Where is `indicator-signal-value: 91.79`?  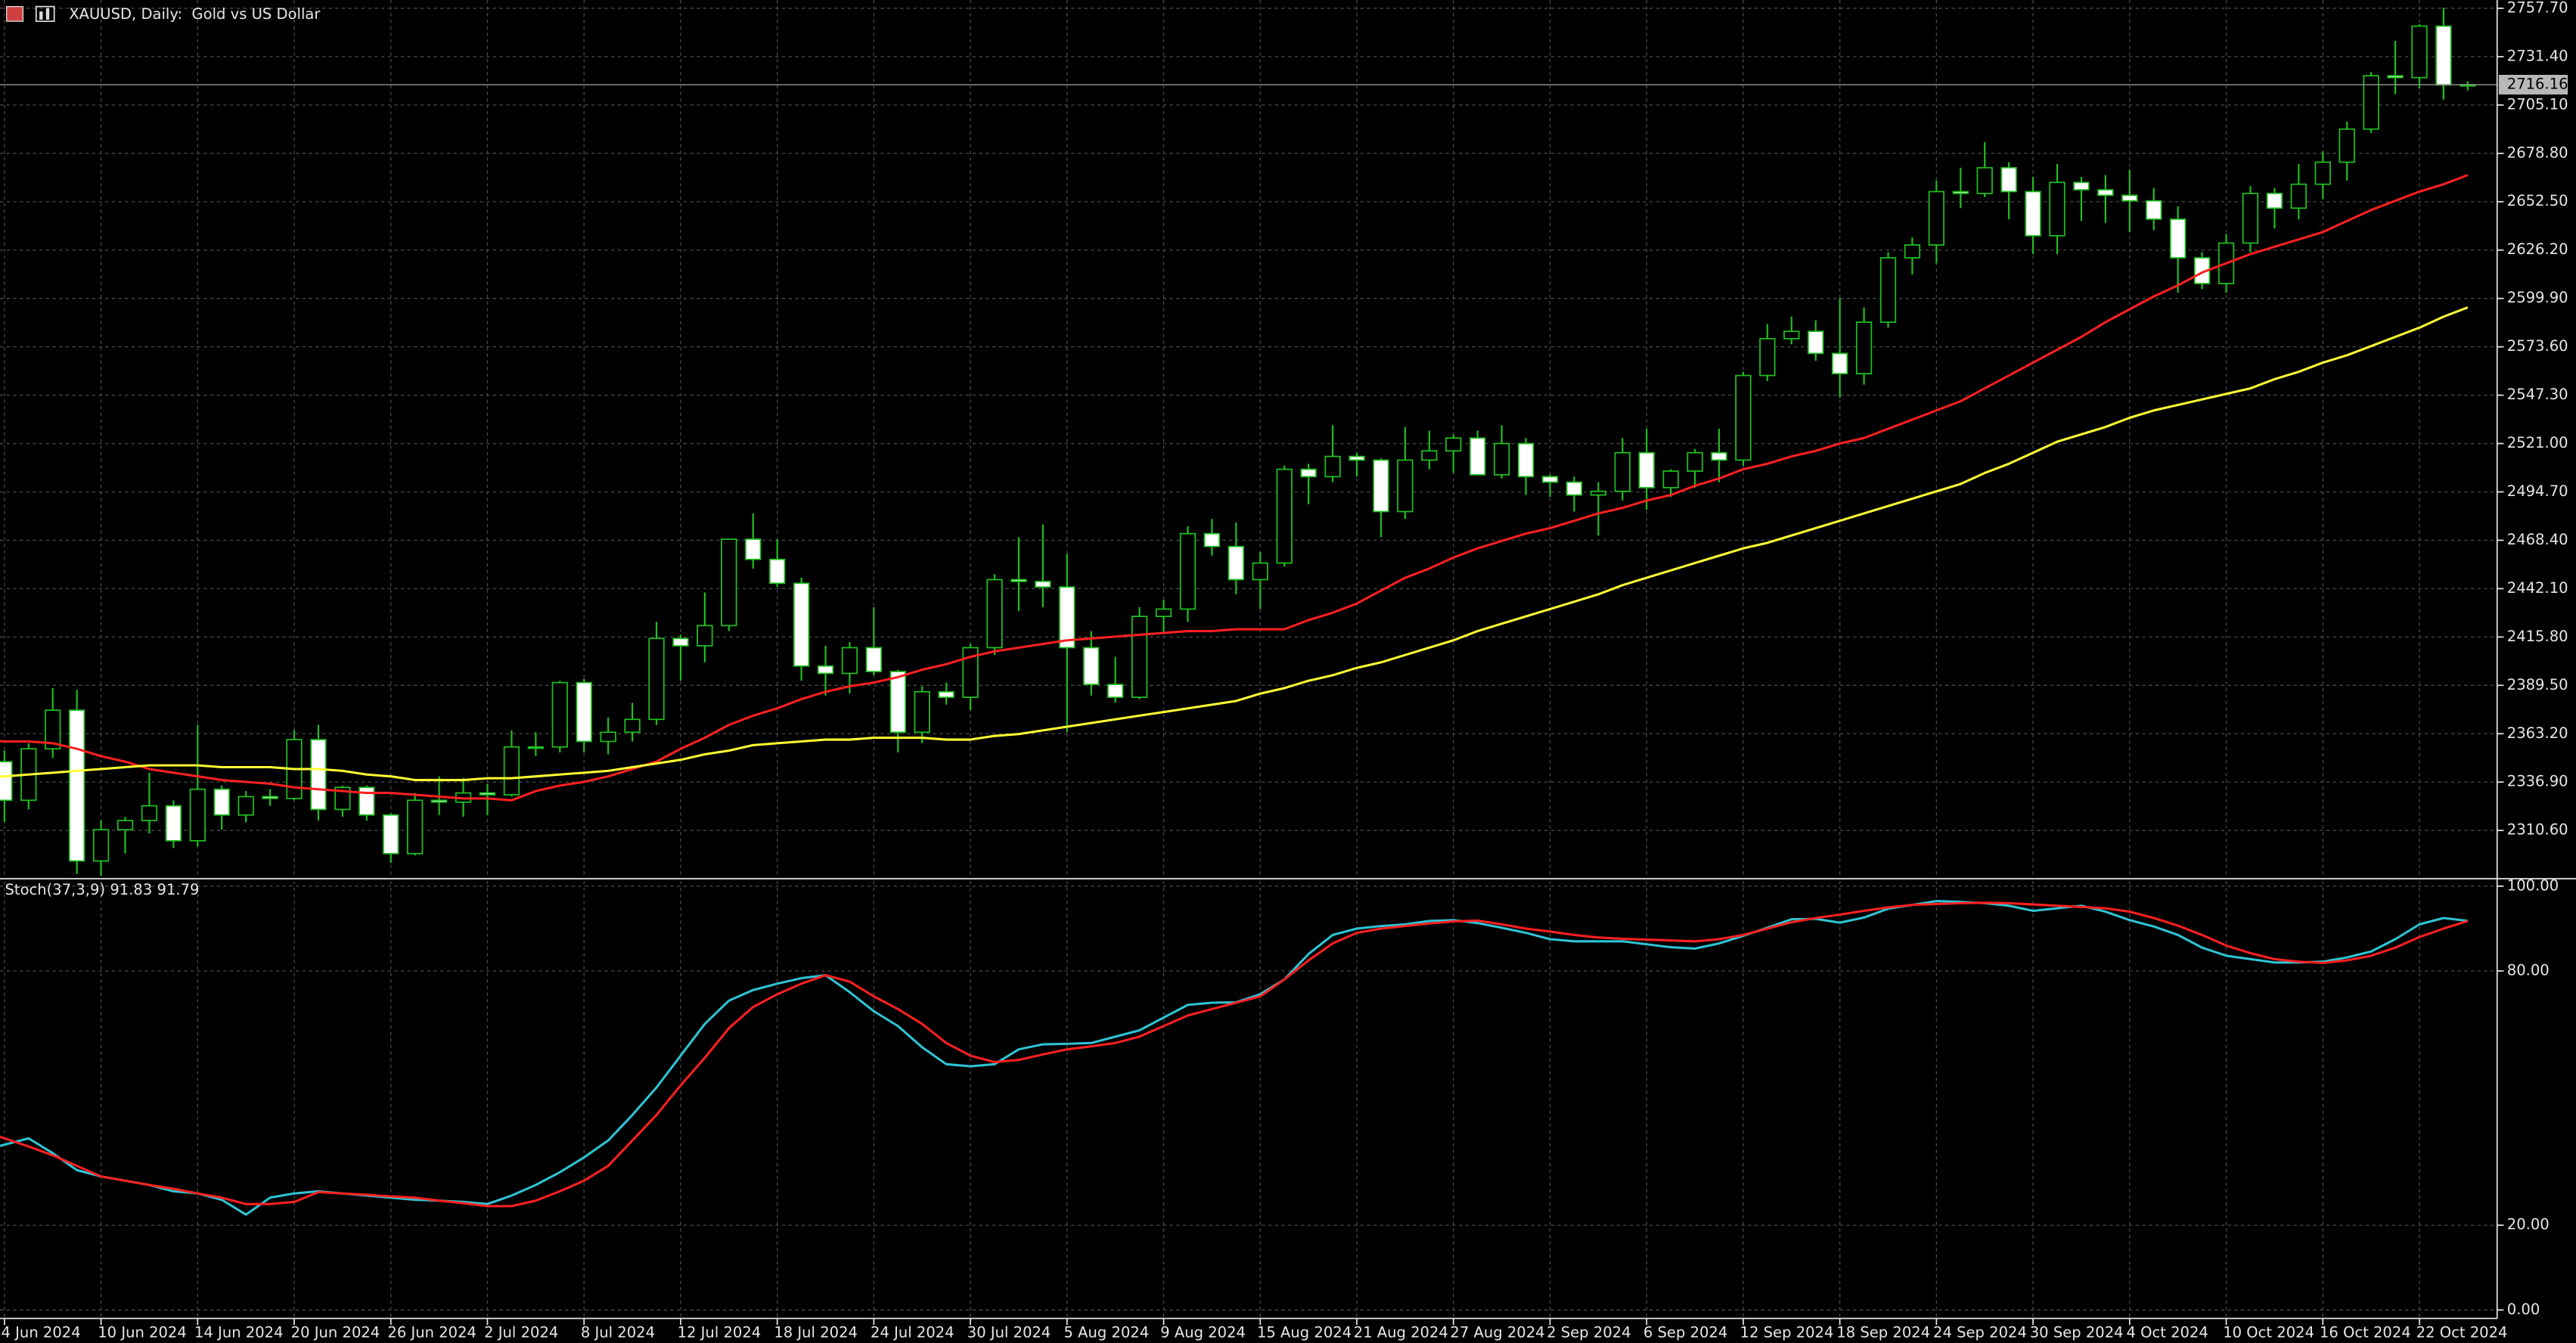 indicator-signal-value: 91.79 is located at coordinates (178, 890).